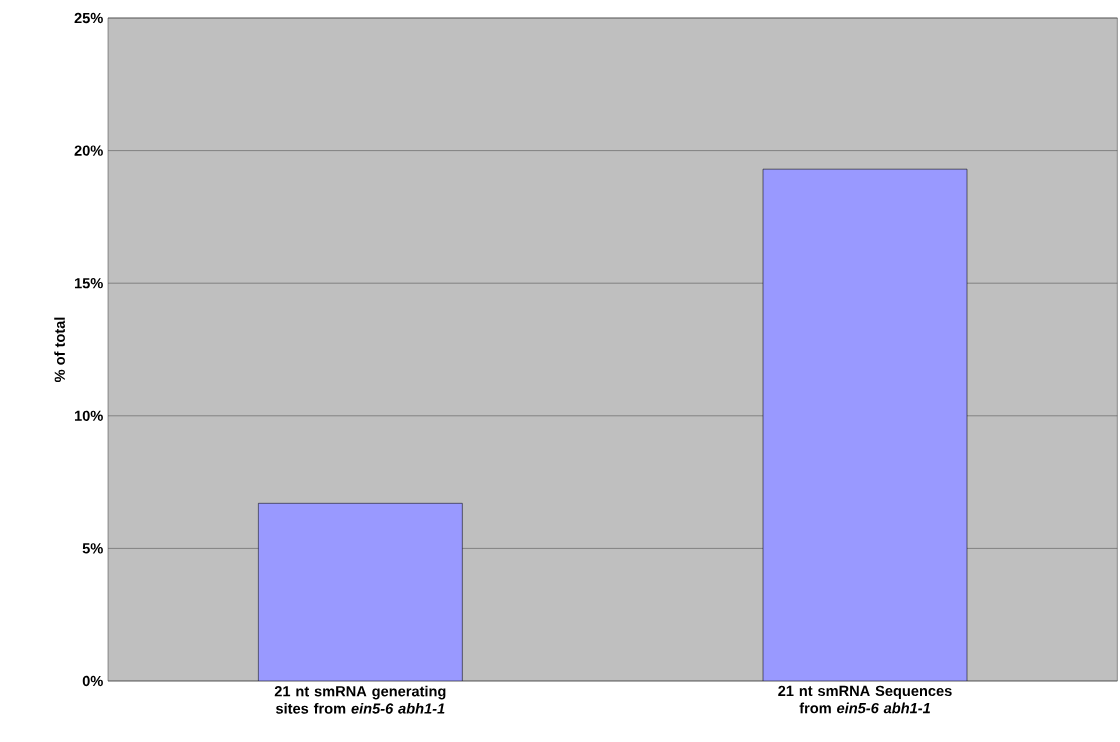 The image size is (1120, 742). What do you see at coordinates (59, 350) in the screenshot?
I see `y-axis-title: % of total` at bounding box center [59, 350].